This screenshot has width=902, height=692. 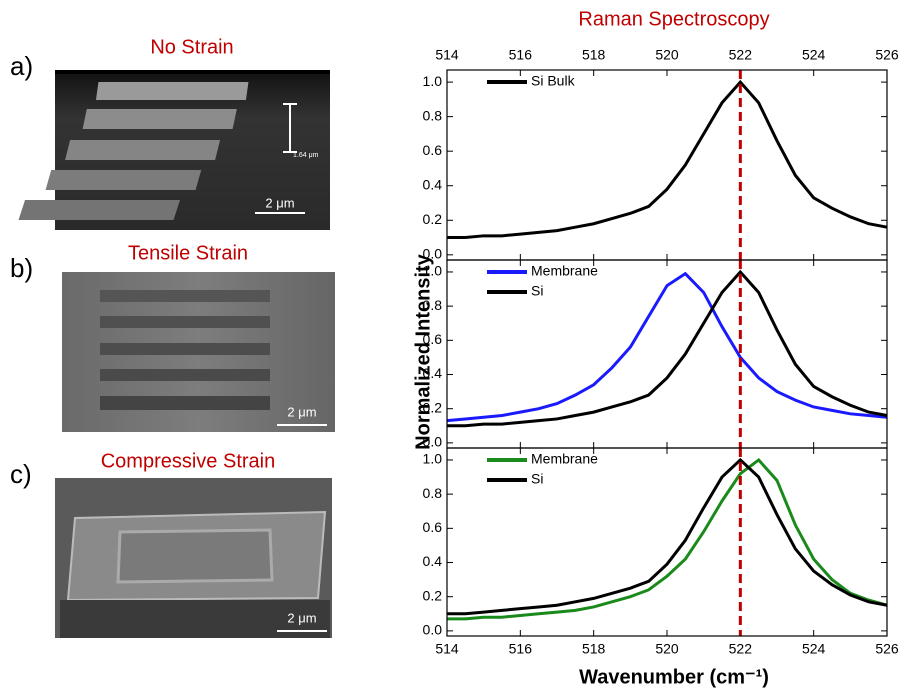 I want to click on panel-label: a), so click(x=21, y=66).